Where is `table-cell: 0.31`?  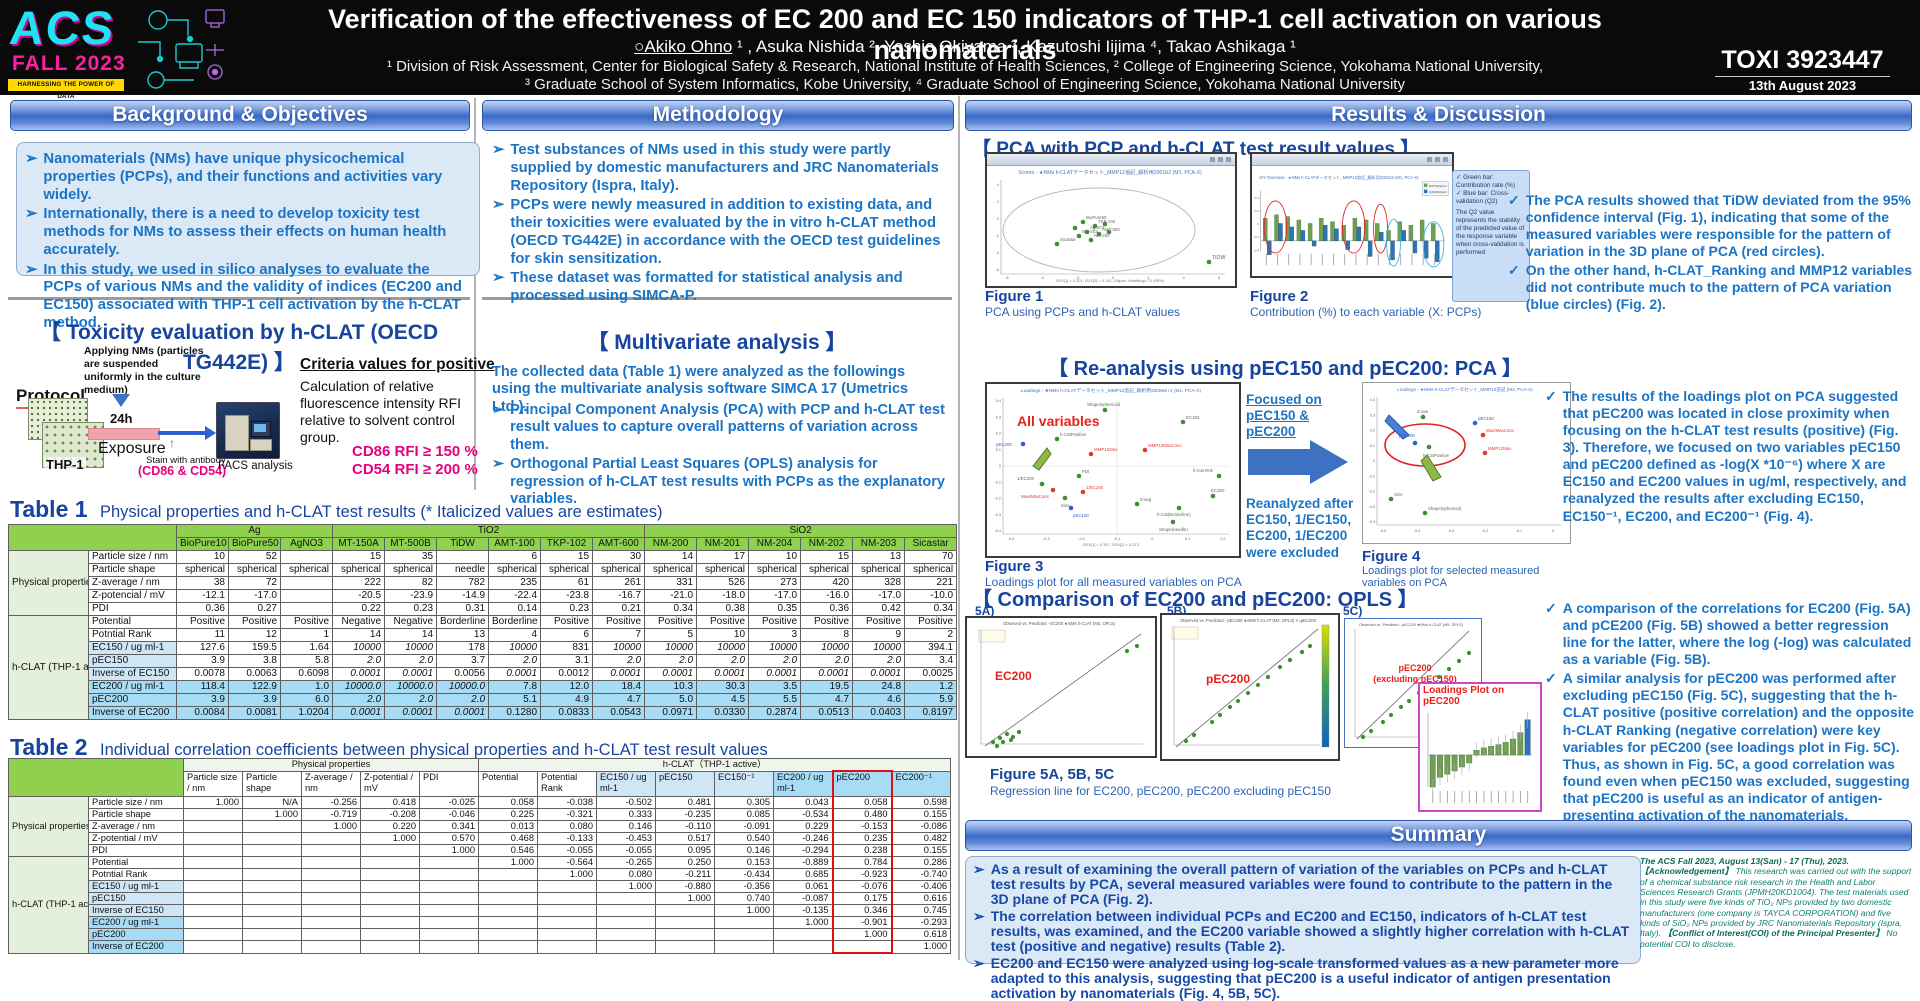 table-cell: 0.31 is located at coordinates (463, 609).